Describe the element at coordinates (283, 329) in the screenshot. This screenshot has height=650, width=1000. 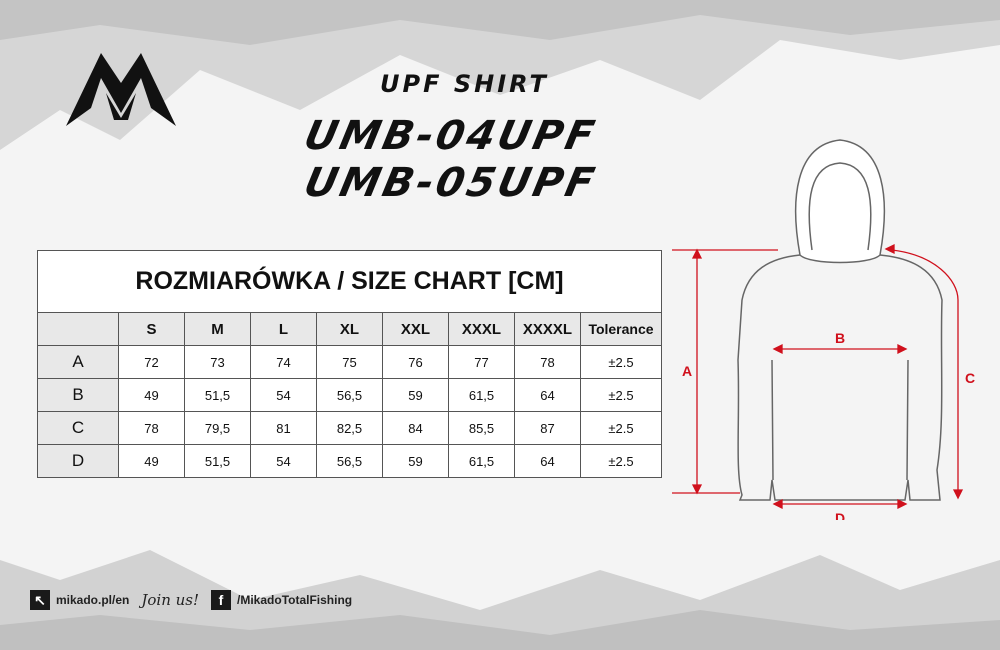
I see `col-header: L` at that location.